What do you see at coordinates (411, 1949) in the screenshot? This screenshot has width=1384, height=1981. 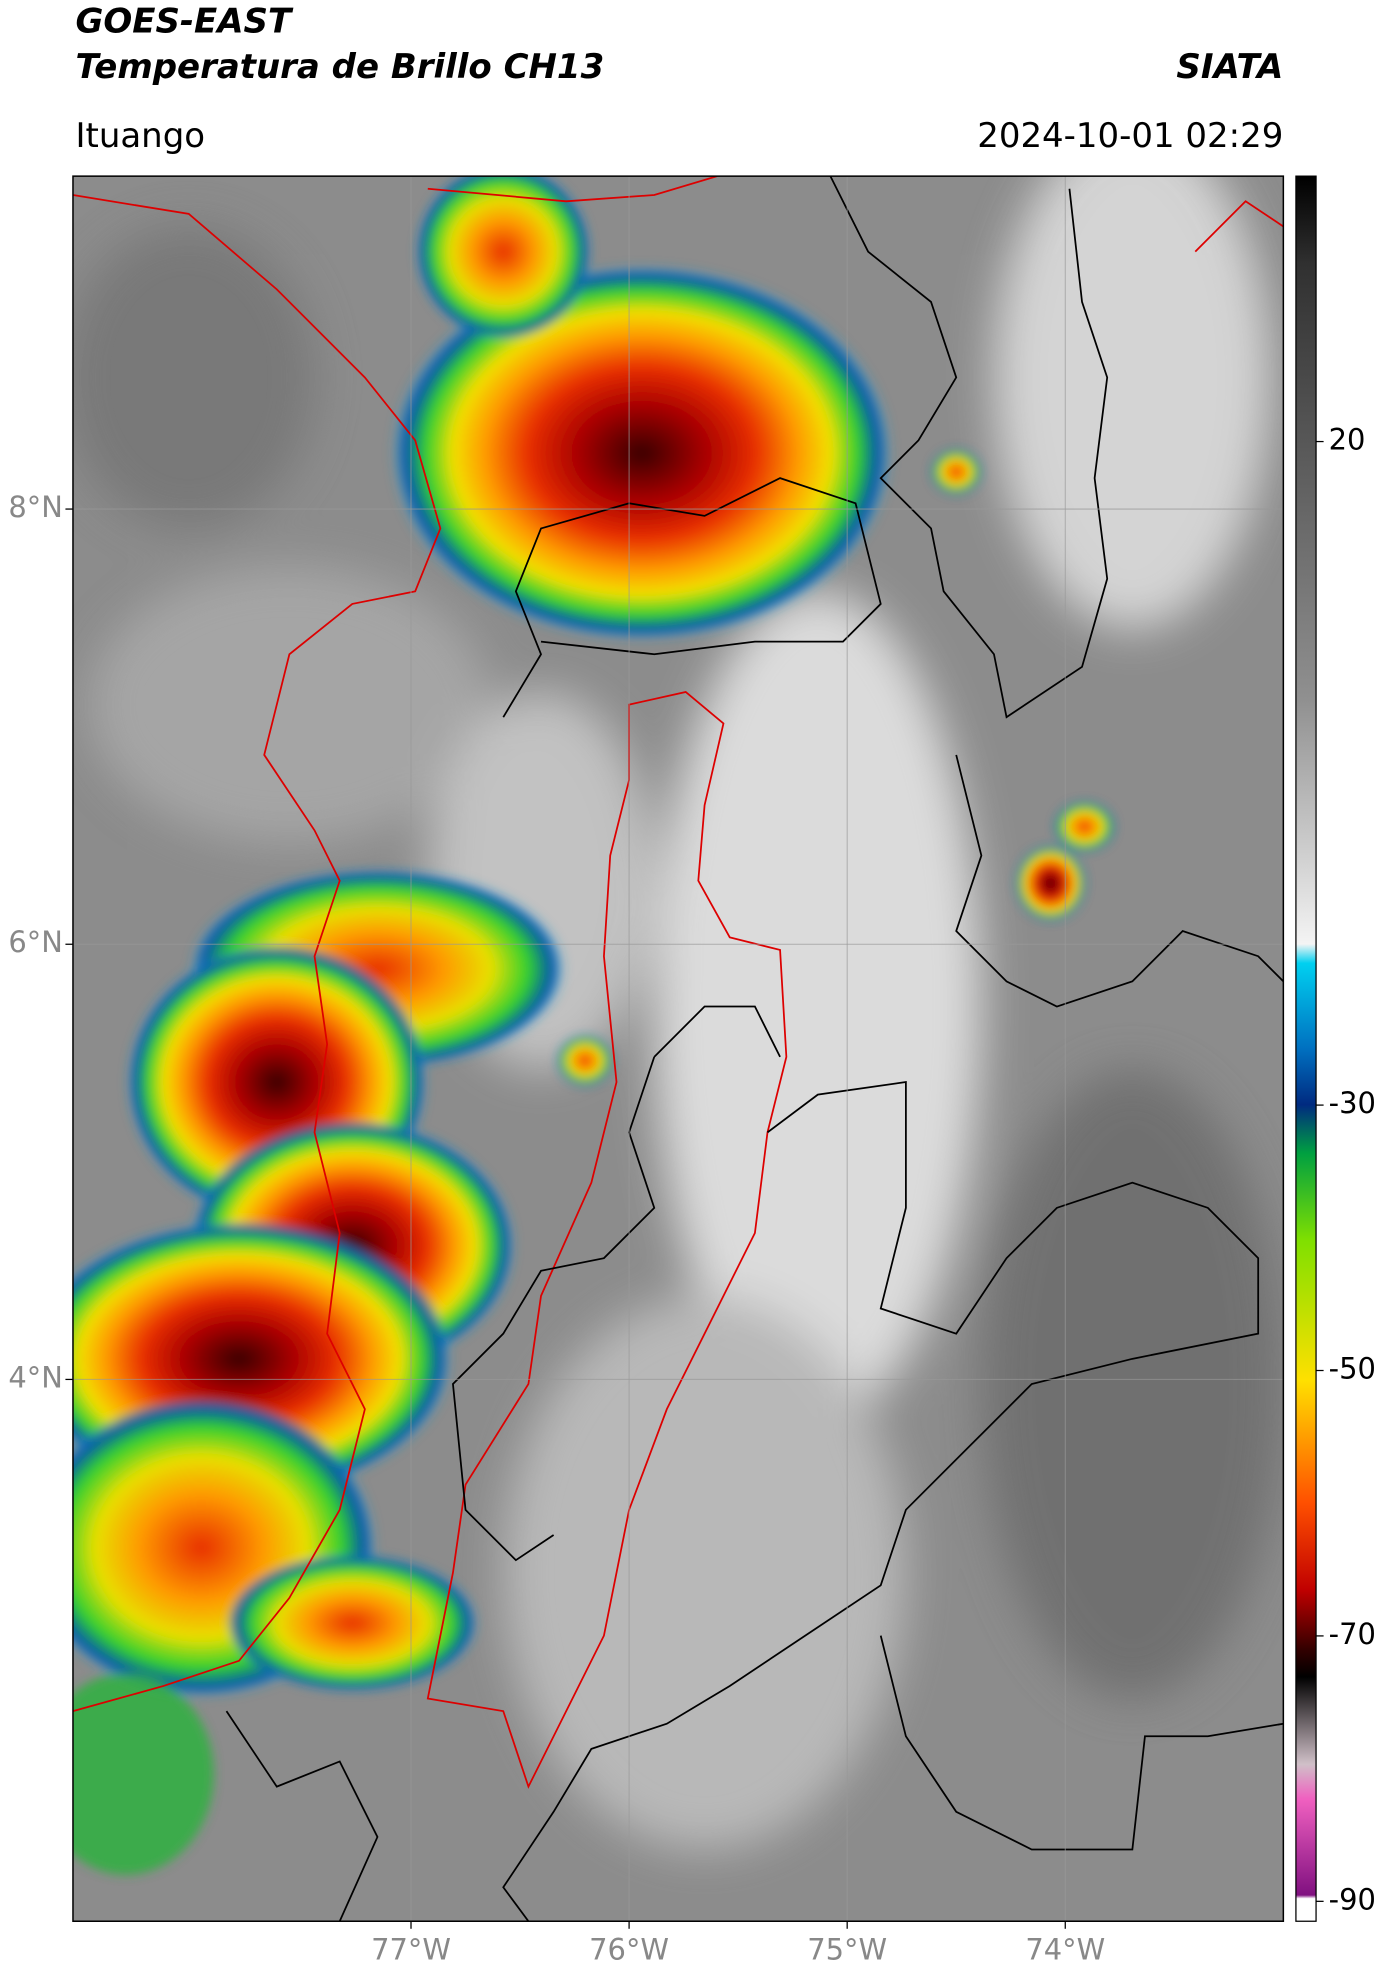 I see `x-tick-label: 77°W` at bounding box center [411, 1949].